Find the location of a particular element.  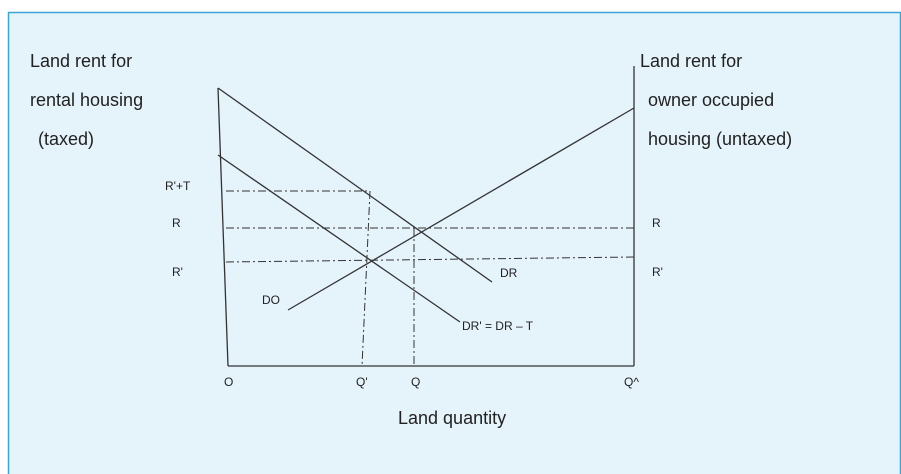

x-tick: O is located at coordinates (228, 382).